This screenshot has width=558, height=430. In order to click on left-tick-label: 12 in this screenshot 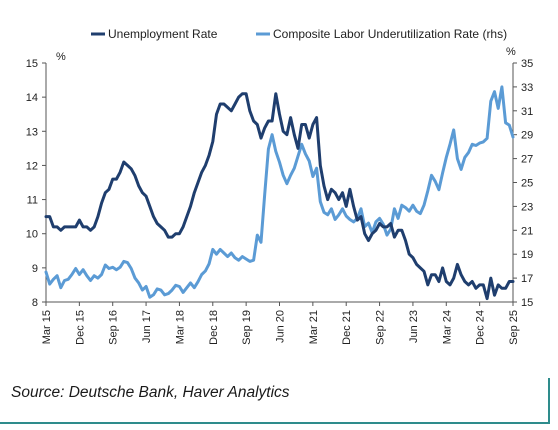, I will do `click(32, 166)`.